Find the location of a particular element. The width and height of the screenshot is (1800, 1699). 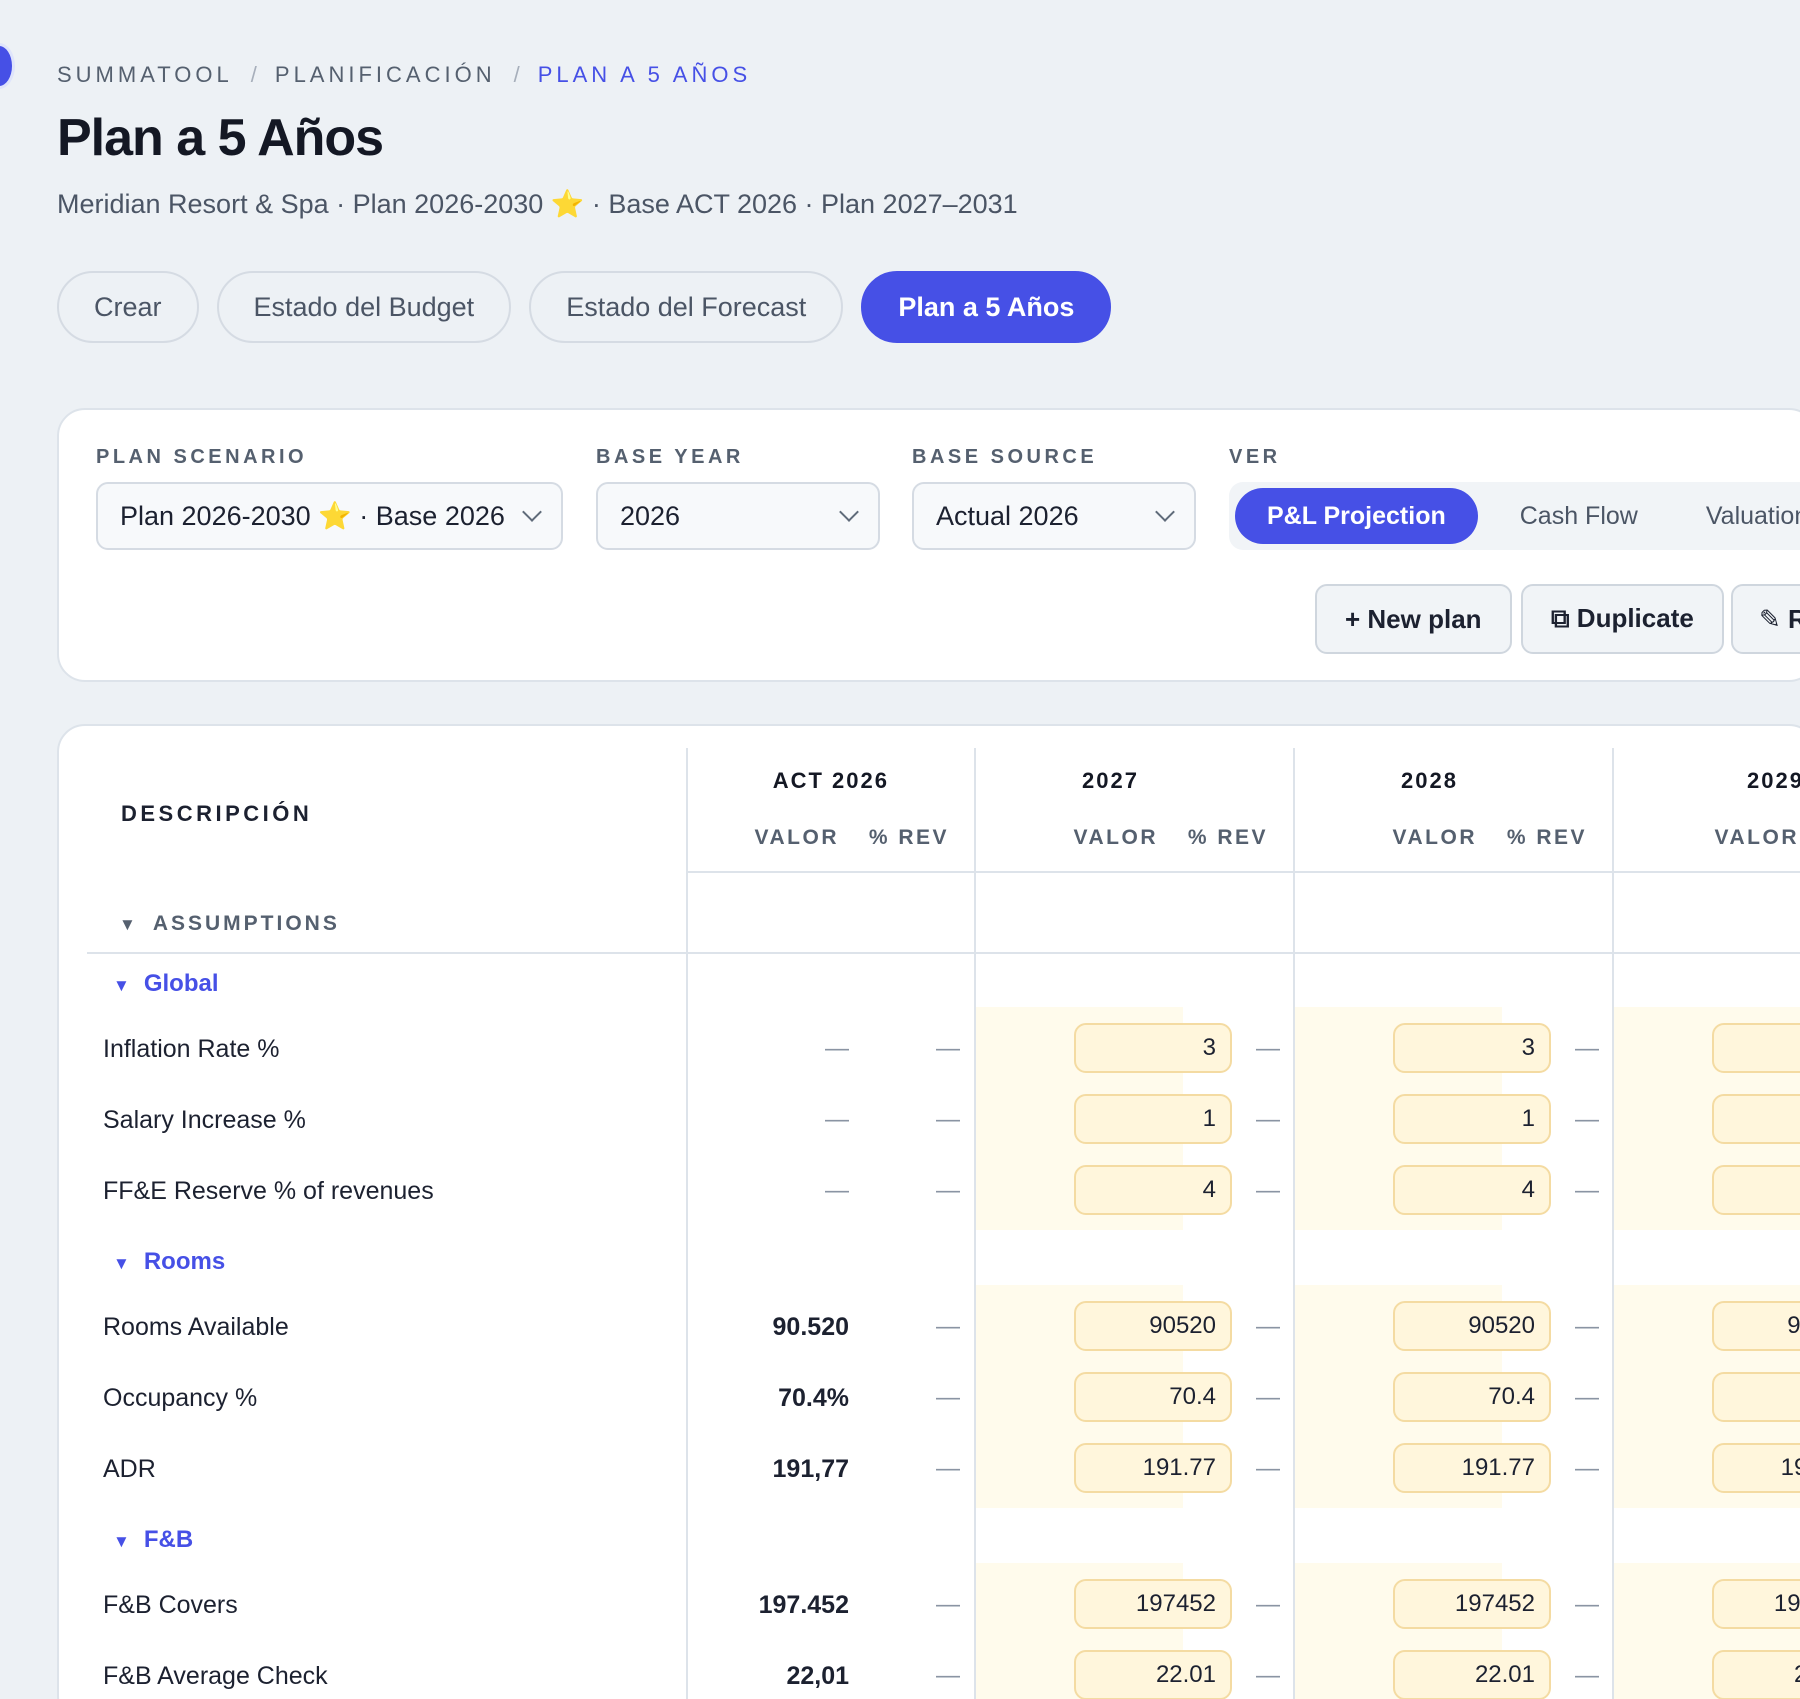

act-value-cell: 22,01 is located at coordinates (817, 1676).